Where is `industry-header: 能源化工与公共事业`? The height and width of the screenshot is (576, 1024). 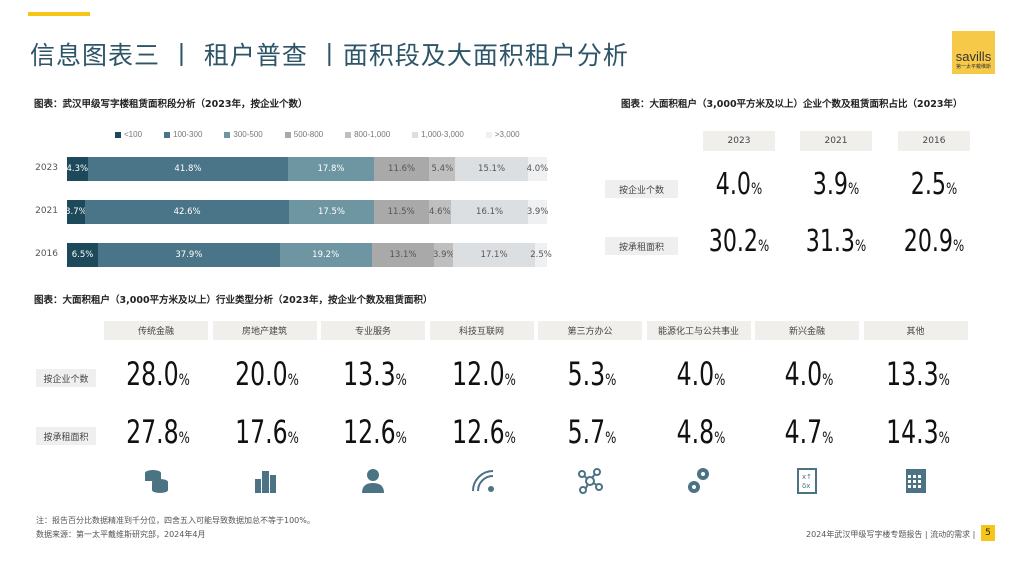
industry-header: 能源化工与公共事业 is located at coordinates (698, 330).